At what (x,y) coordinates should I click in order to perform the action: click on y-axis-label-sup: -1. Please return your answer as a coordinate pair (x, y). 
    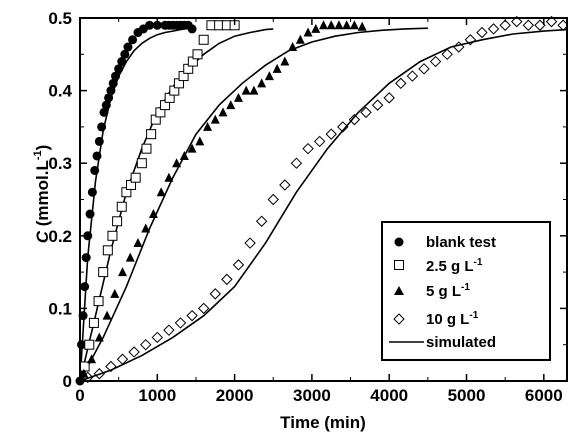
    Looking at the image, I should click on (38, 155).